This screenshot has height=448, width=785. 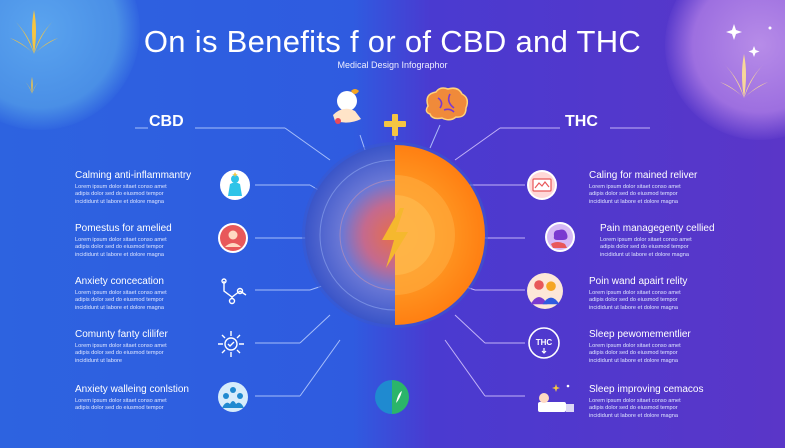 I want to click on thc-item-title: Sleep improving cemacos, so click(x=646, y=389).